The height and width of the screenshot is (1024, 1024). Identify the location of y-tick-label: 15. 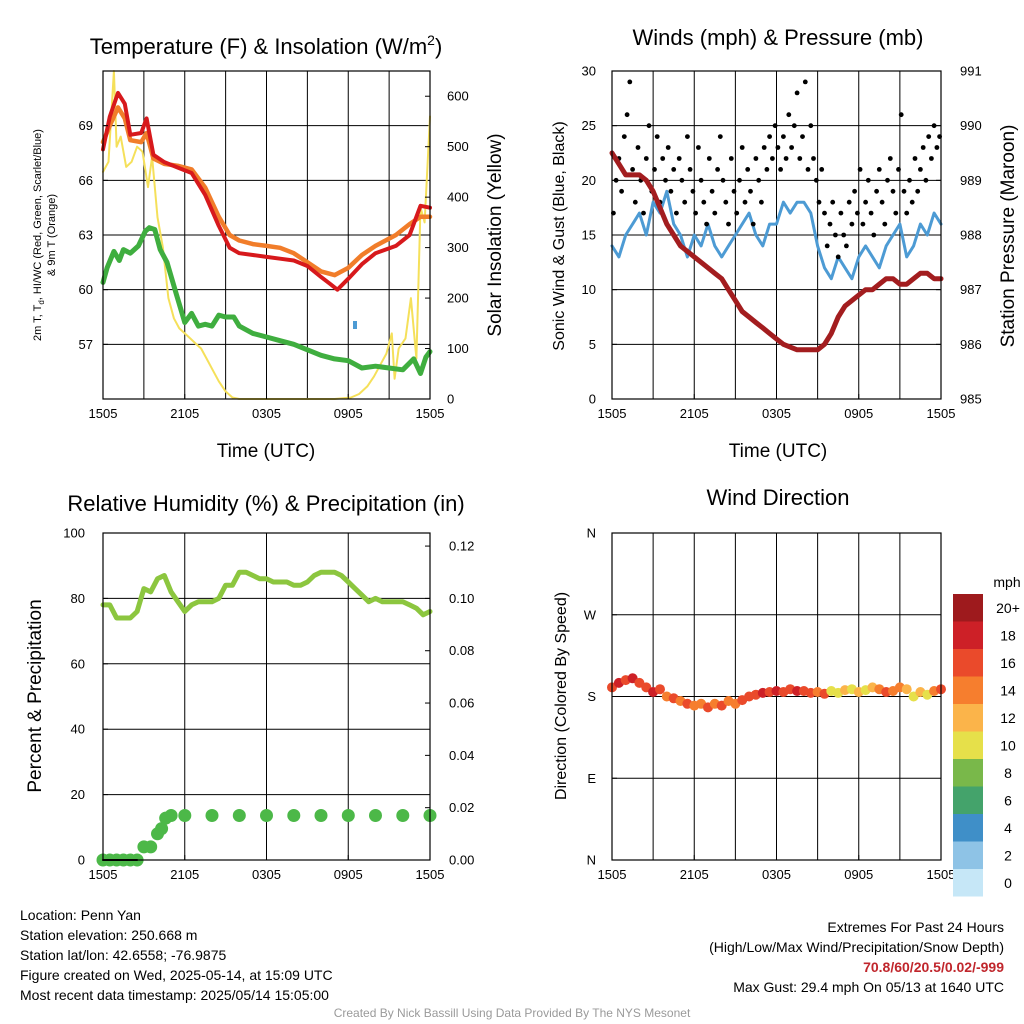
(589, 235).